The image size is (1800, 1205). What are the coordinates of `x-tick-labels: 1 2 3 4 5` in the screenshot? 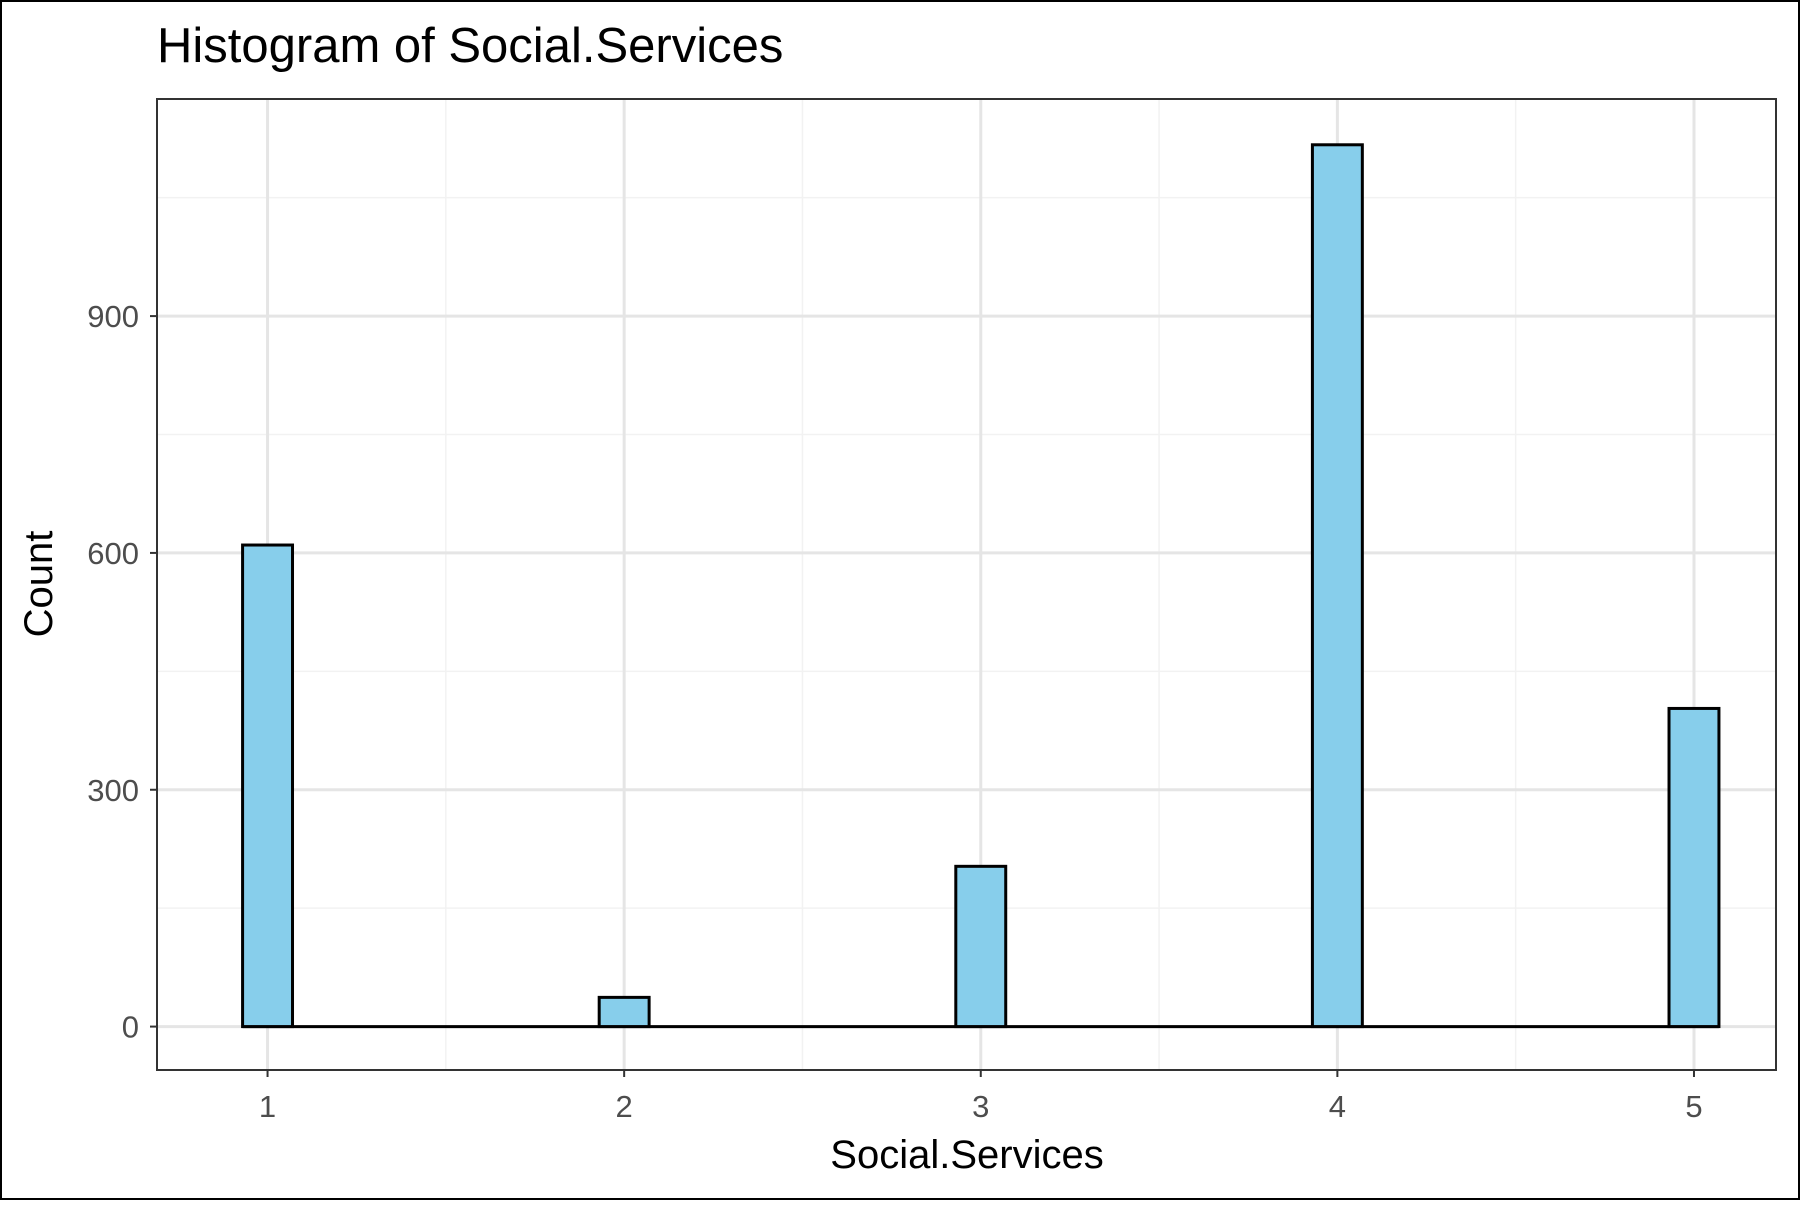 It's located at (981, 1097).